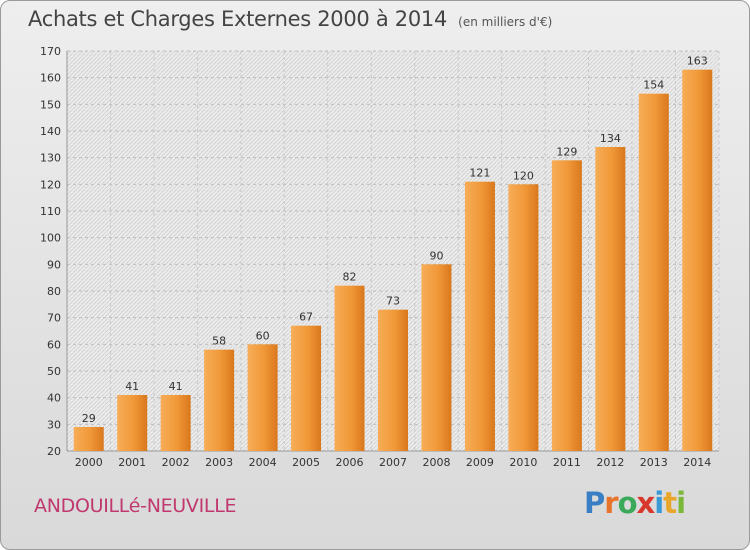 The width and height of the screenshot is (750, 550). Describe the element at coordinates (523, 175) in the screenshot. I see `value-label: 120` at that location.